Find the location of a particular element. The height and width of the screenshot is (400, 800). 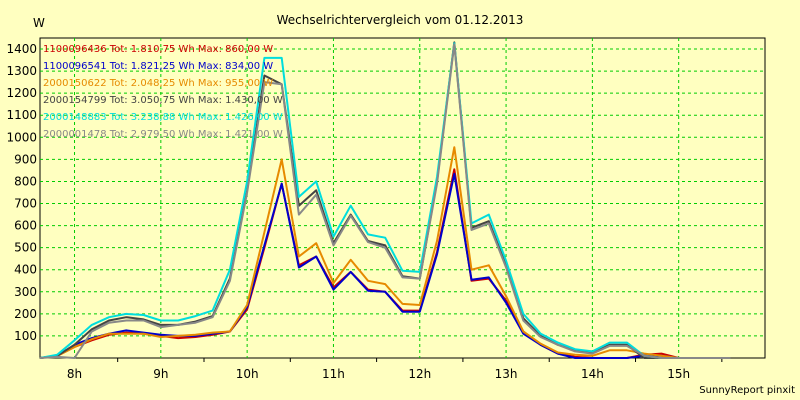

x-tick-label: 10h is located at coordinates (247, 374).